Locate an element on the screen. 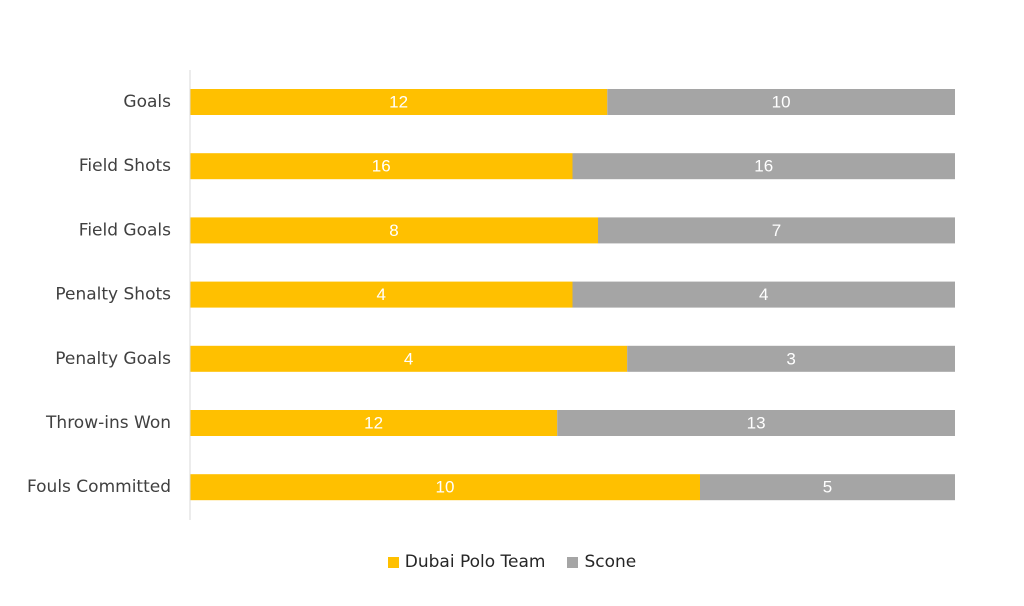 Image resolution: width=1024 pixels, height=606 pixels. data-label-series-2: 13 is located at coordinates (756, 423).